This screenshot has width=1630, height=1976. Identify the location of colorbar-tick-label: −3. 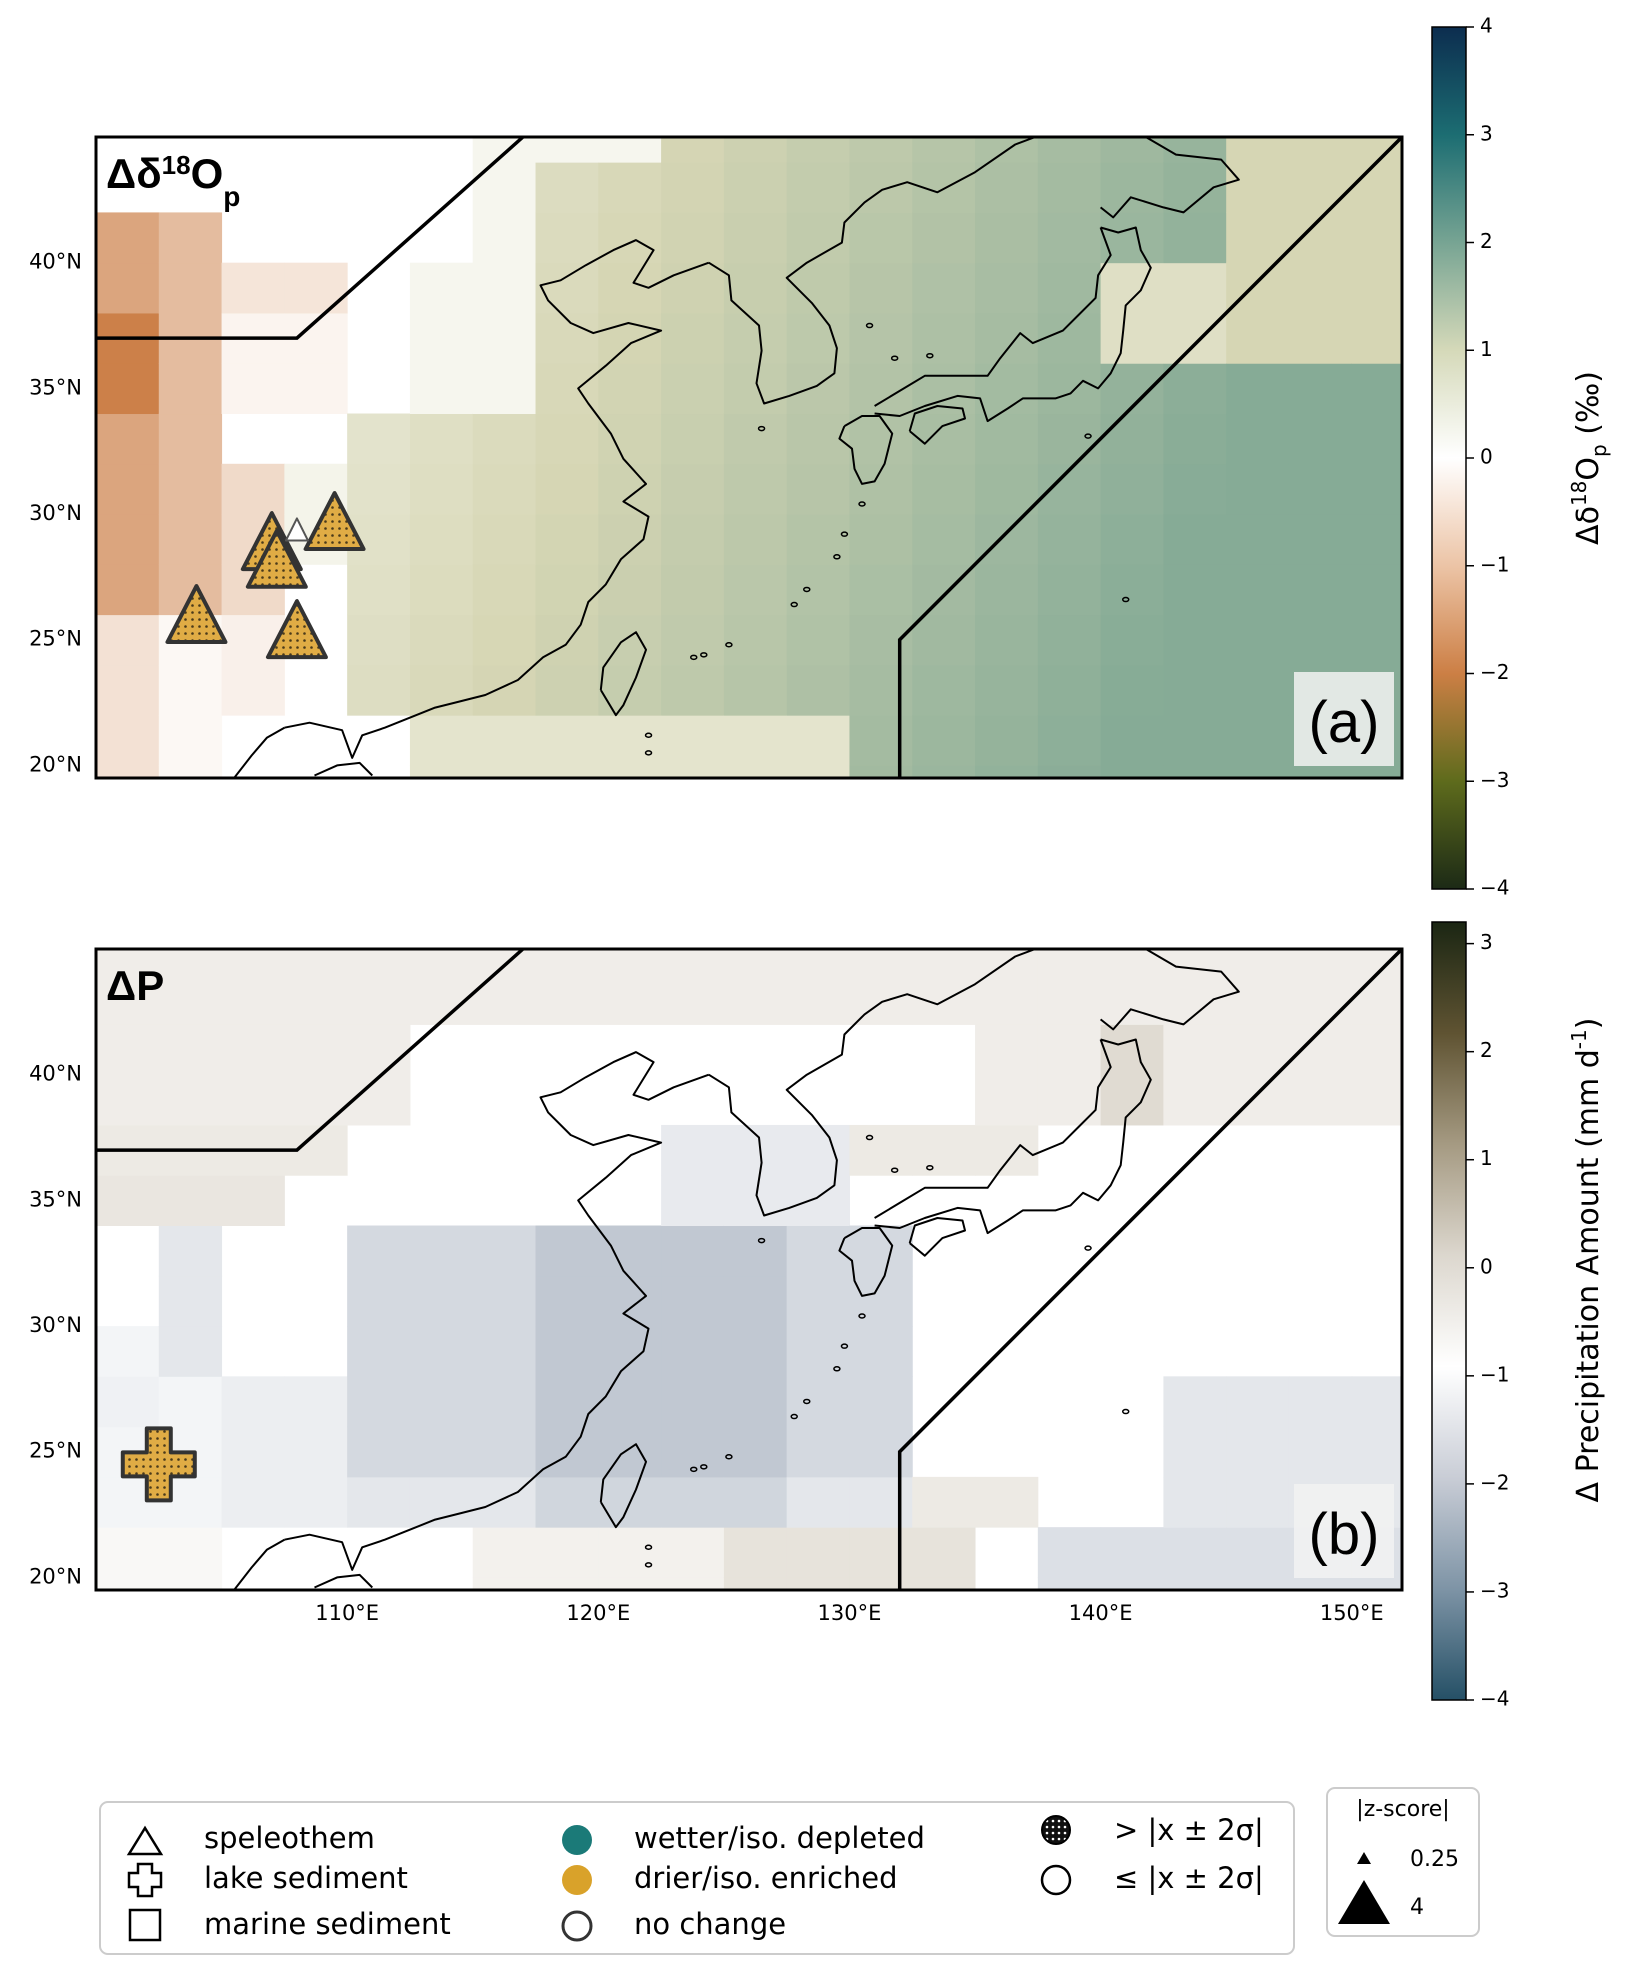
(1494, 1590).